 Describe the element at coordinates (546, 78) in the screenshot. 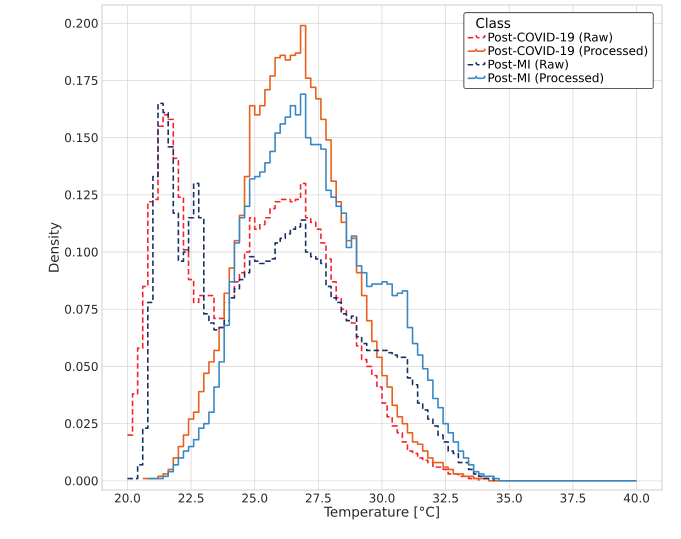

I see `legend-label: Post-MI (Processed)` at that location.